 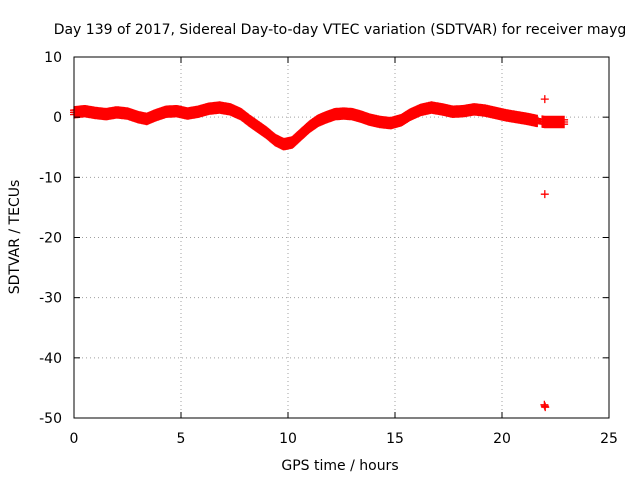 I want to click on y-axis-label: SDTVAR / TECUs, so click(x=15, y=237).